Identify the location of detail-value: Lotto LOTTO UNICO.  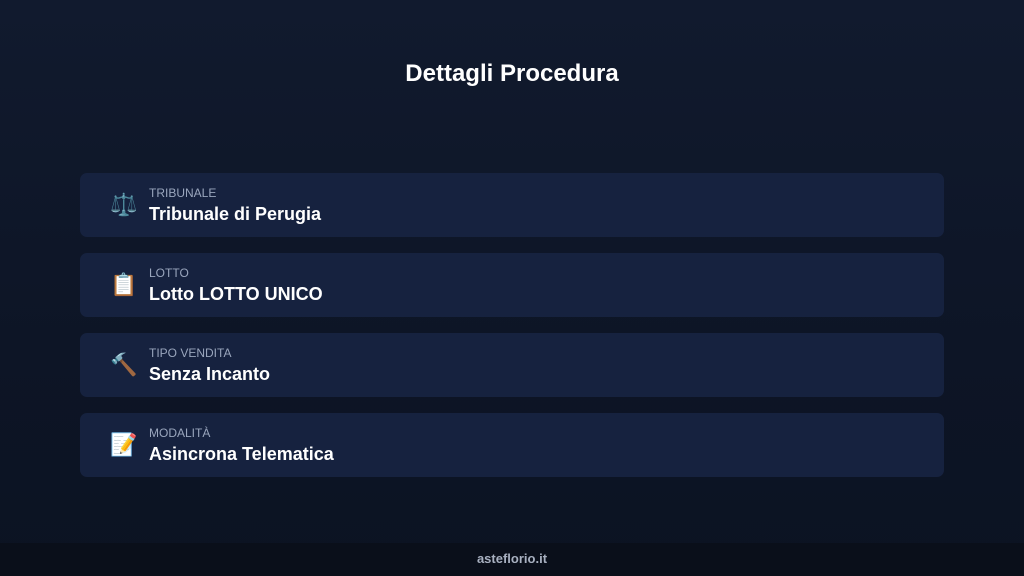
(236, 293).